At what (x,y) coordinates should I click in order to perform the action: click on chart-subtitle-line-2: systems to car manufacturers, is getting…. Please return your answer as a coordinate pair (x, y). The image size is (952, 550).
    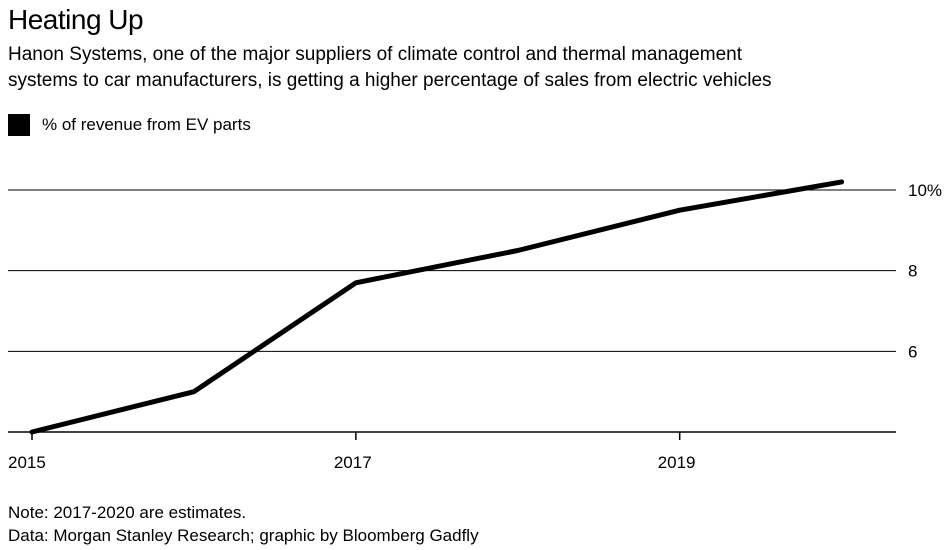
    Looking at the image, I should click on (390, 80).